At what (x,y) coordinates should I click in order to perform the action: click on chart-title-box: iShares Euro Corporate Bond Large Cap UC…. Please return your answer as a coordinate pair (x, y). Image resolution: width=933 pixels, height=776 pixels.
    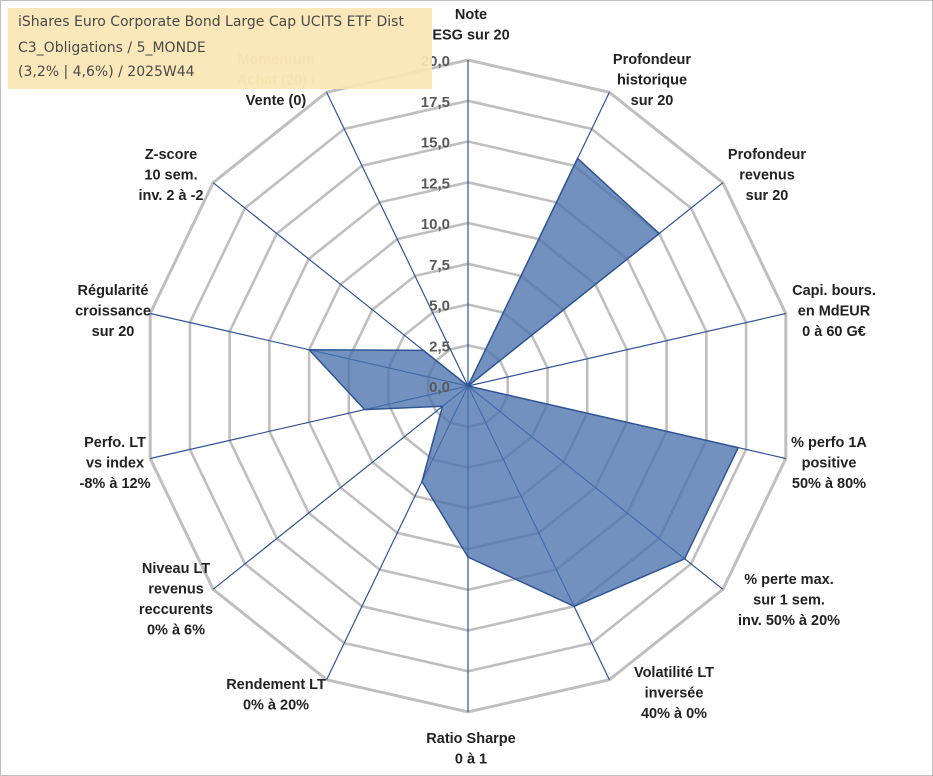
    Looking at the image, I should click on (220, 48).